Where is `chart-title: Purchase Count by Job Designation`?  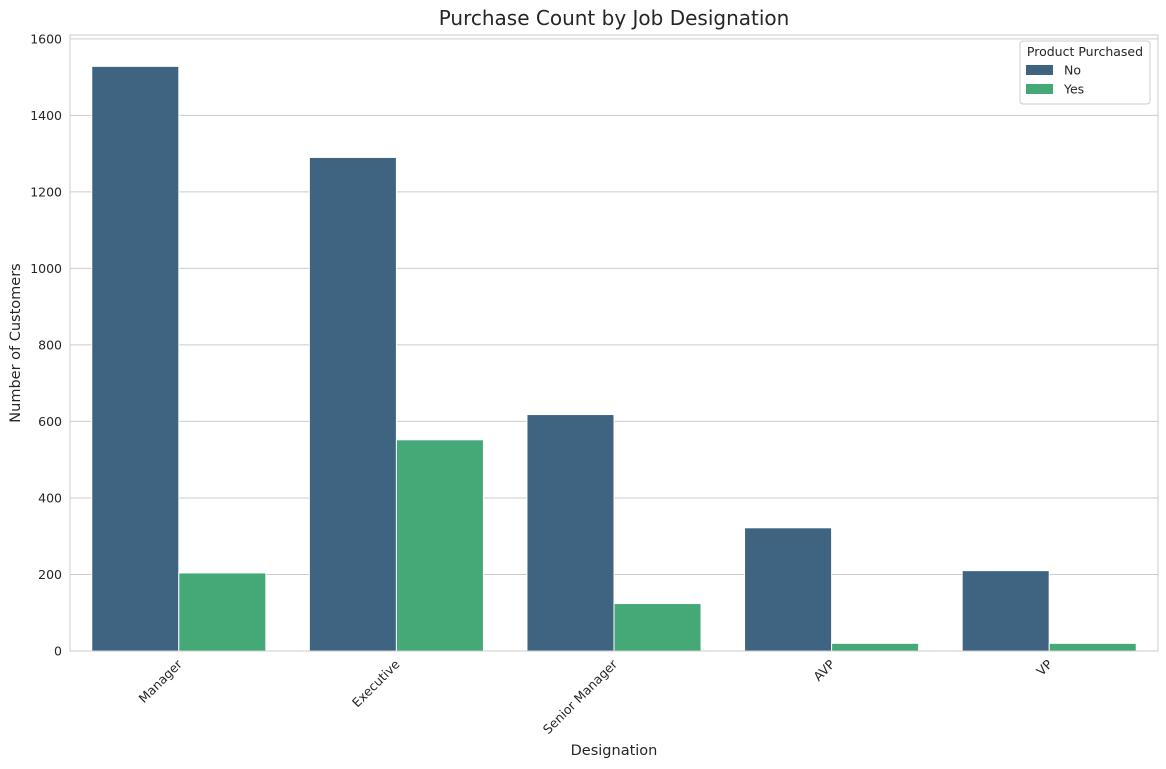
chart-title: Purchase Count by Job Designation is located at coordinates (614, 18).